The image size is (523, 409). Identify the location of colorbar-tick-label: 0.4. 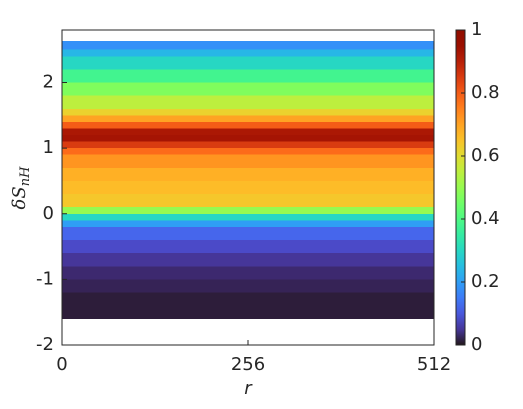
(485, 218).